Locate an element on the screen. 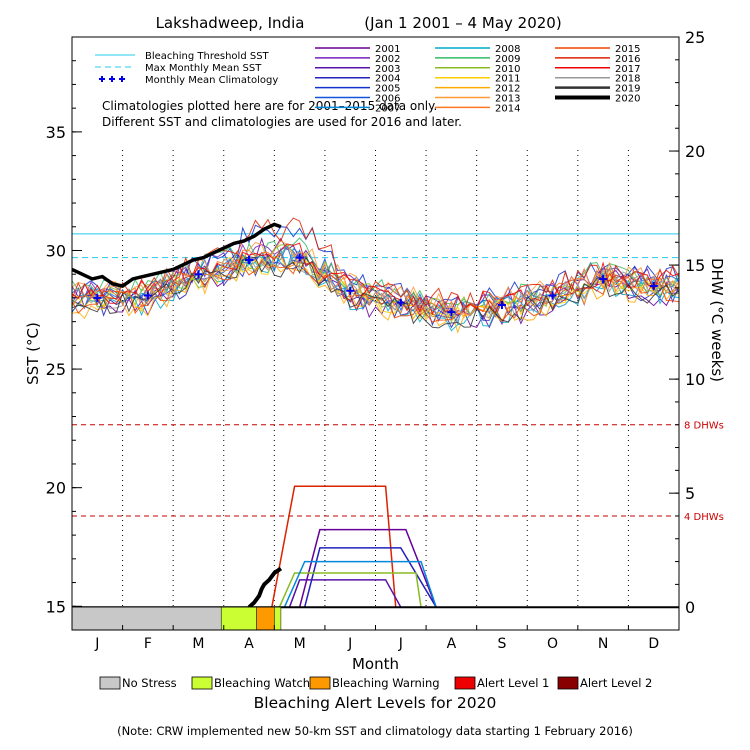 This screenshot has width=750, height=750. sst-series-2019 is located at coordinates (375, 292).